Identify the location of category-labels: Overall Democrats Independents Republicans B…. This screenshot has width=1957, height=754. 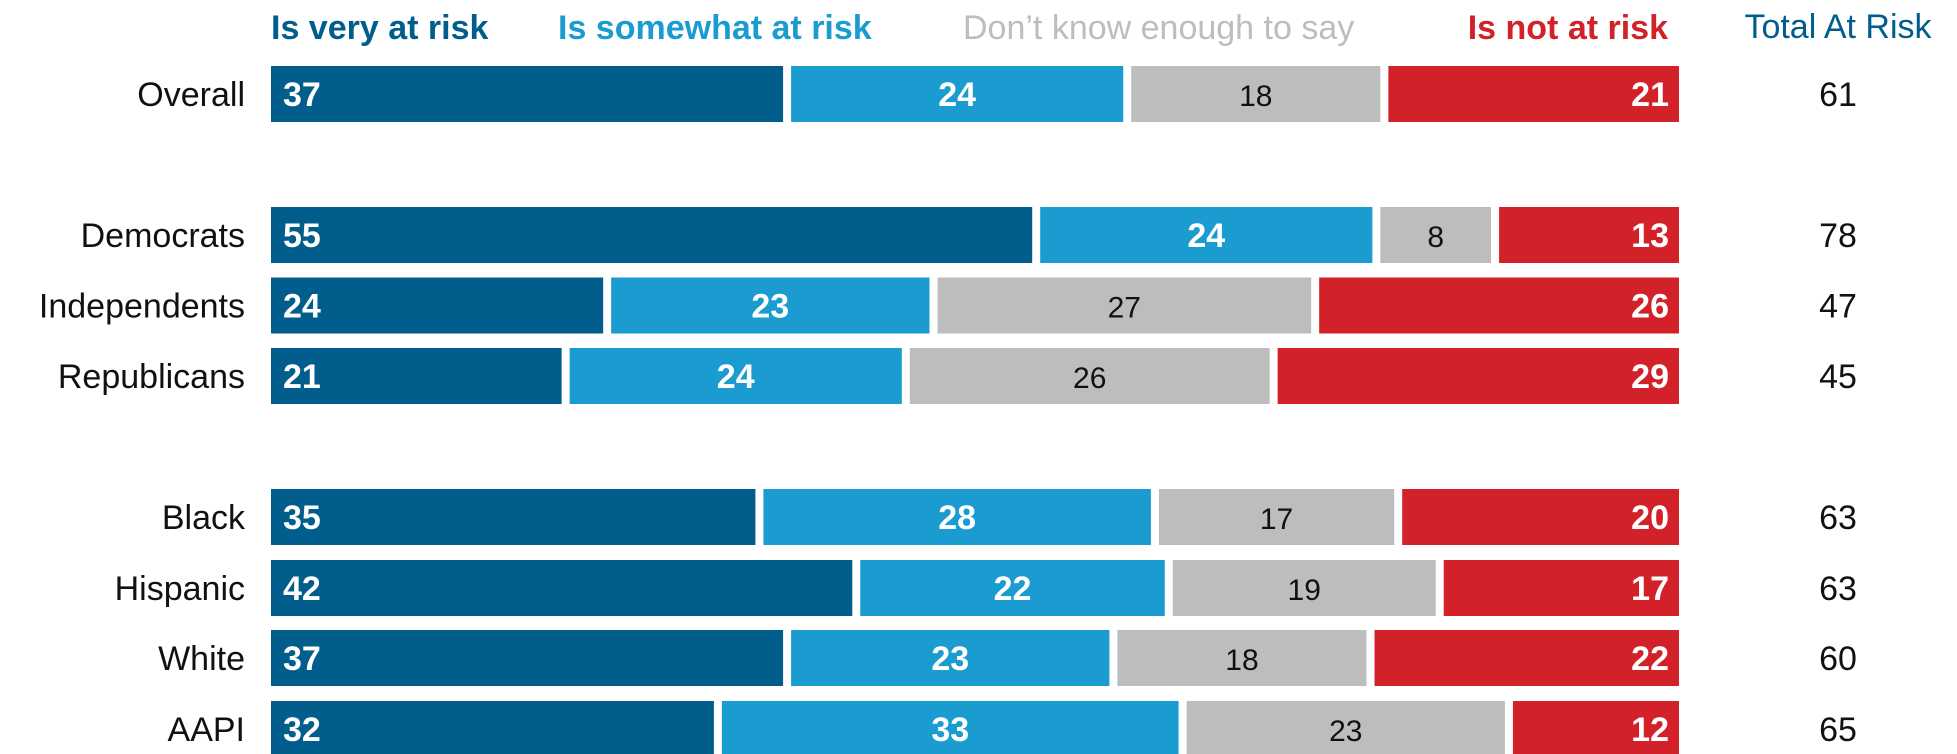
(142, 412).